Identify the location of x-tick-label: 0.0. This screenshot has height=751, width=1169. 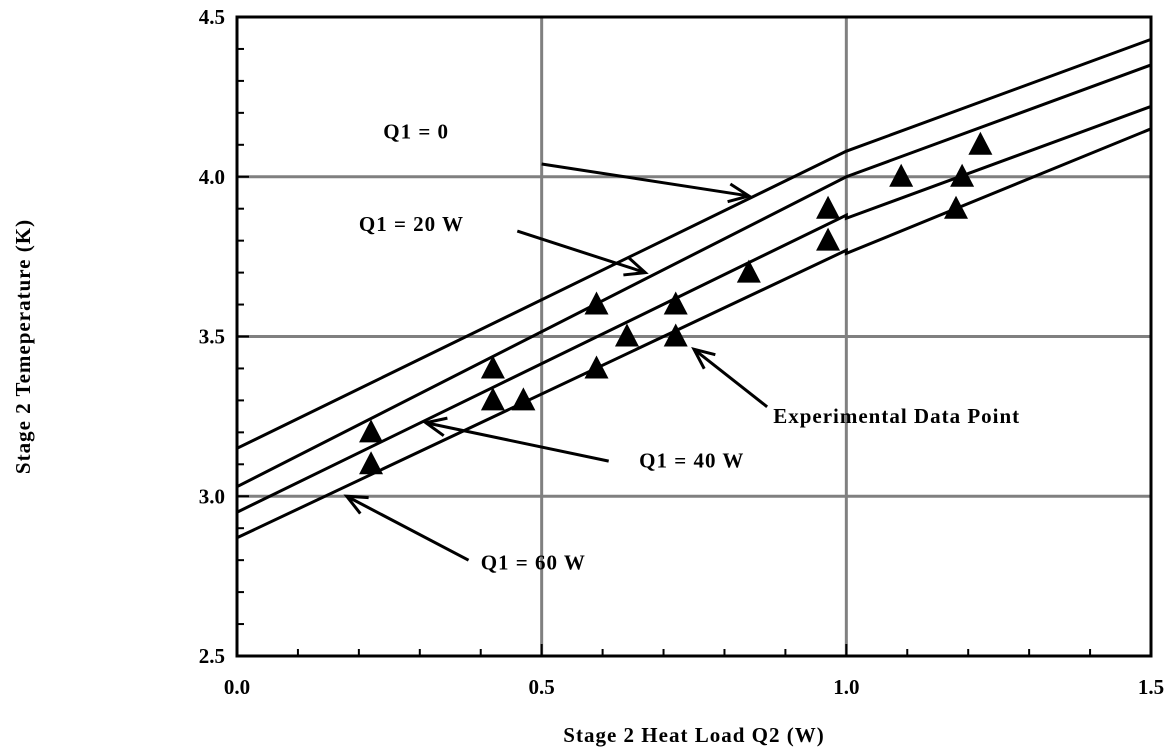
(237, 687).